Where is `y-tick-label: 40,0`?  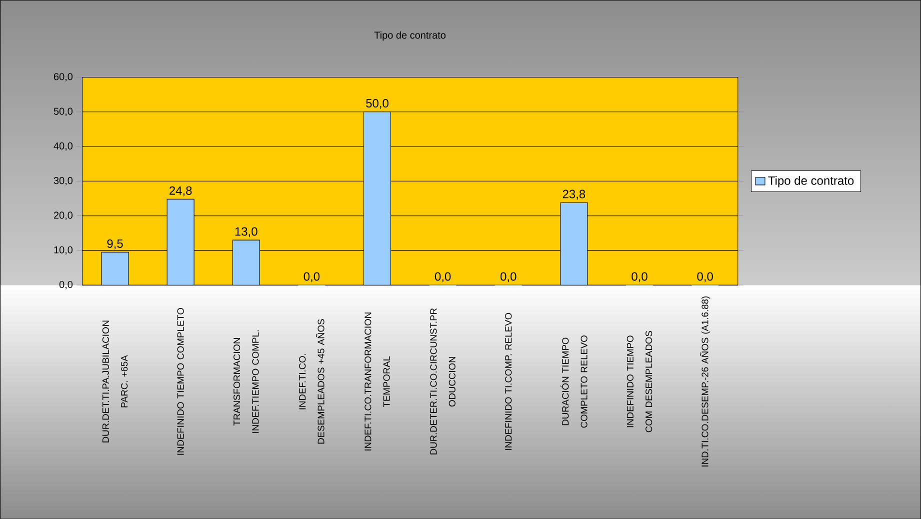
y-tick-label: 40,0 is located at coordinates (63, 146).